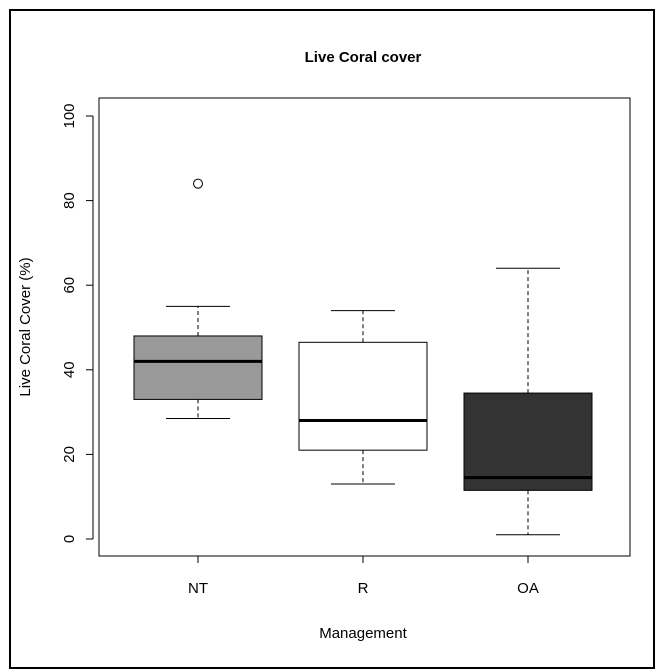 The height and width of the screenshot is (669, 667). What do you see at coordinates (198, 183) in the screenshot?
I see `outlier-point` at bounding box center [198, 183].